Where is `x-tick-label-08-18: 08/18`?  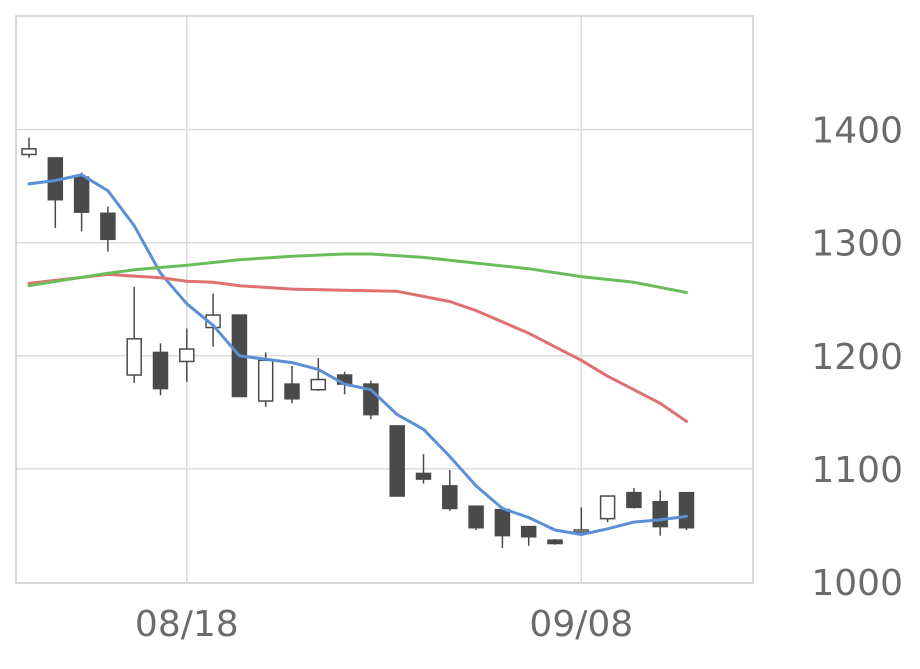 x-tick-label-08-18: 08/18 is located at coordinates (187, 624).